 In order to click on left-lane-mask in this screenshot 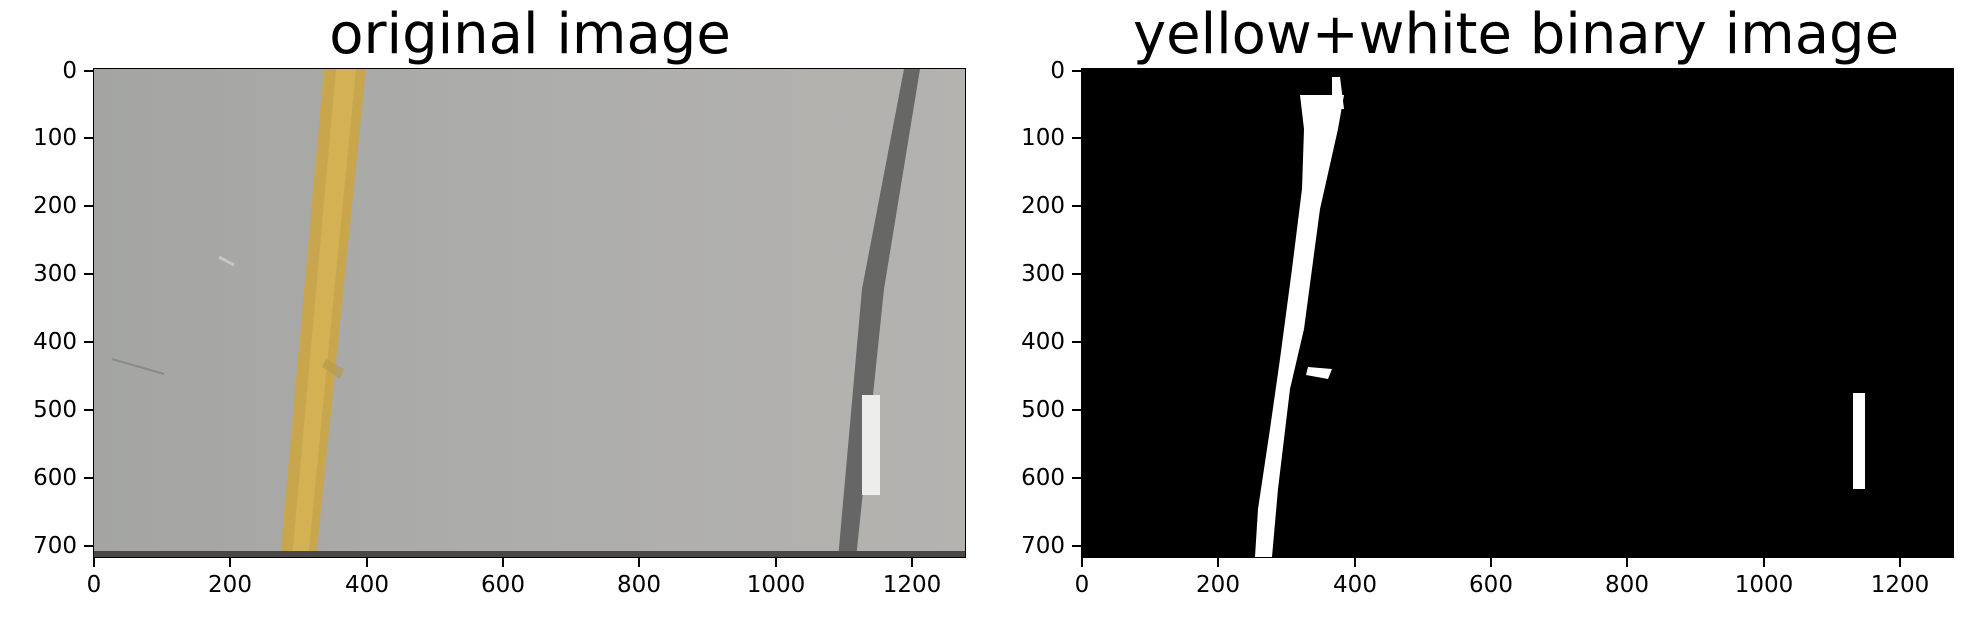, I will do `click(1299, 326)`.